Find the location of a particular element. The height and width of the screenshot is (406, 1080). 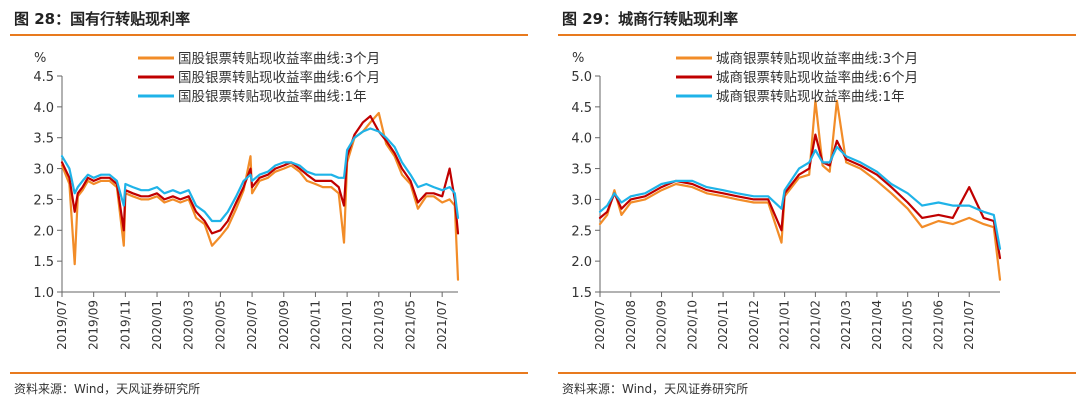

x-tick-label: 2020/01 is located at coordinates (157, 325).